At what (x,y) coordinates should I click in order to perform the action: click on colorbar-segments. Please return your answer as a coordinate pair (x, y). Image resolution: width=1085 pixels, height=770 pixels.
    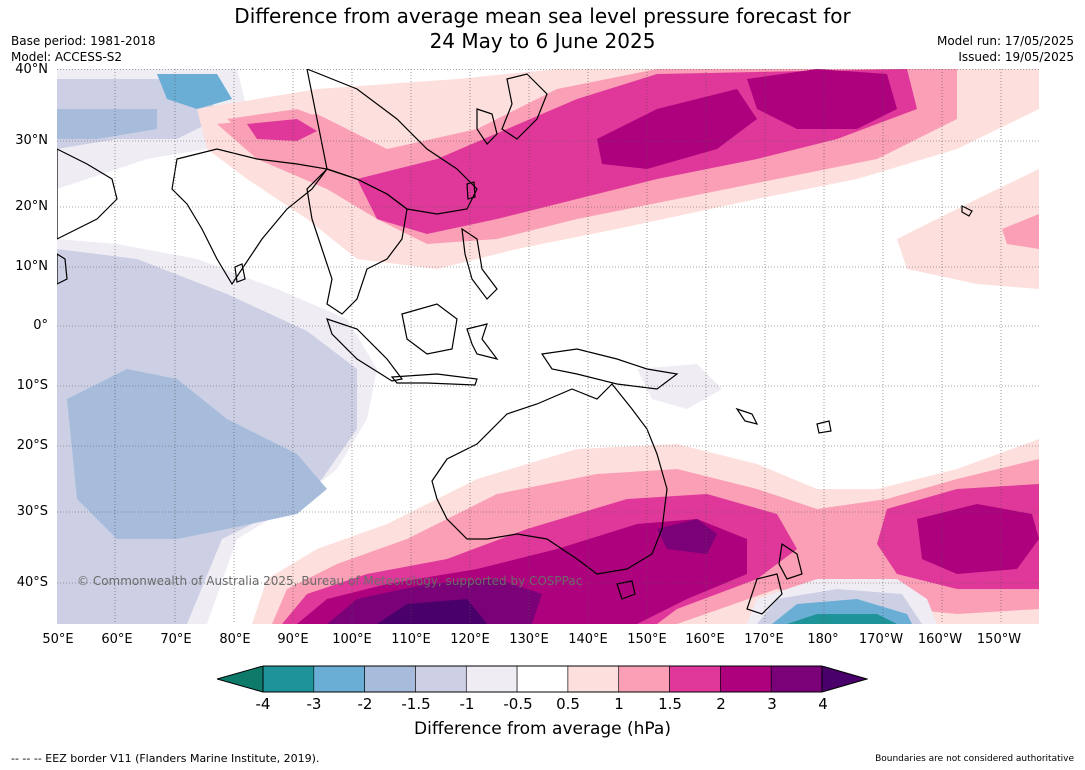
    Looking at the image, I should click on (542, 679).